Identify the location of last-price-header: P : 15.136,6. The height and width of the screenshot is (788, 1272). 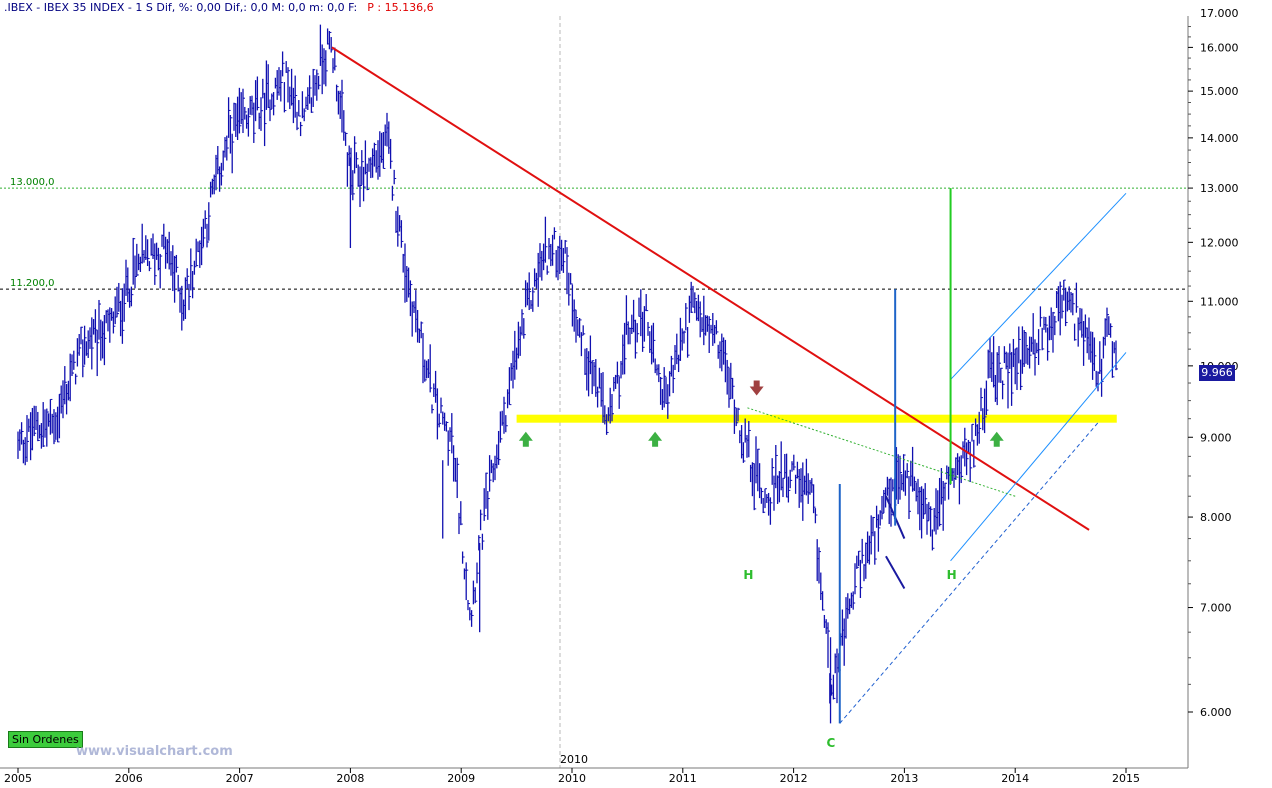
(400, 7).